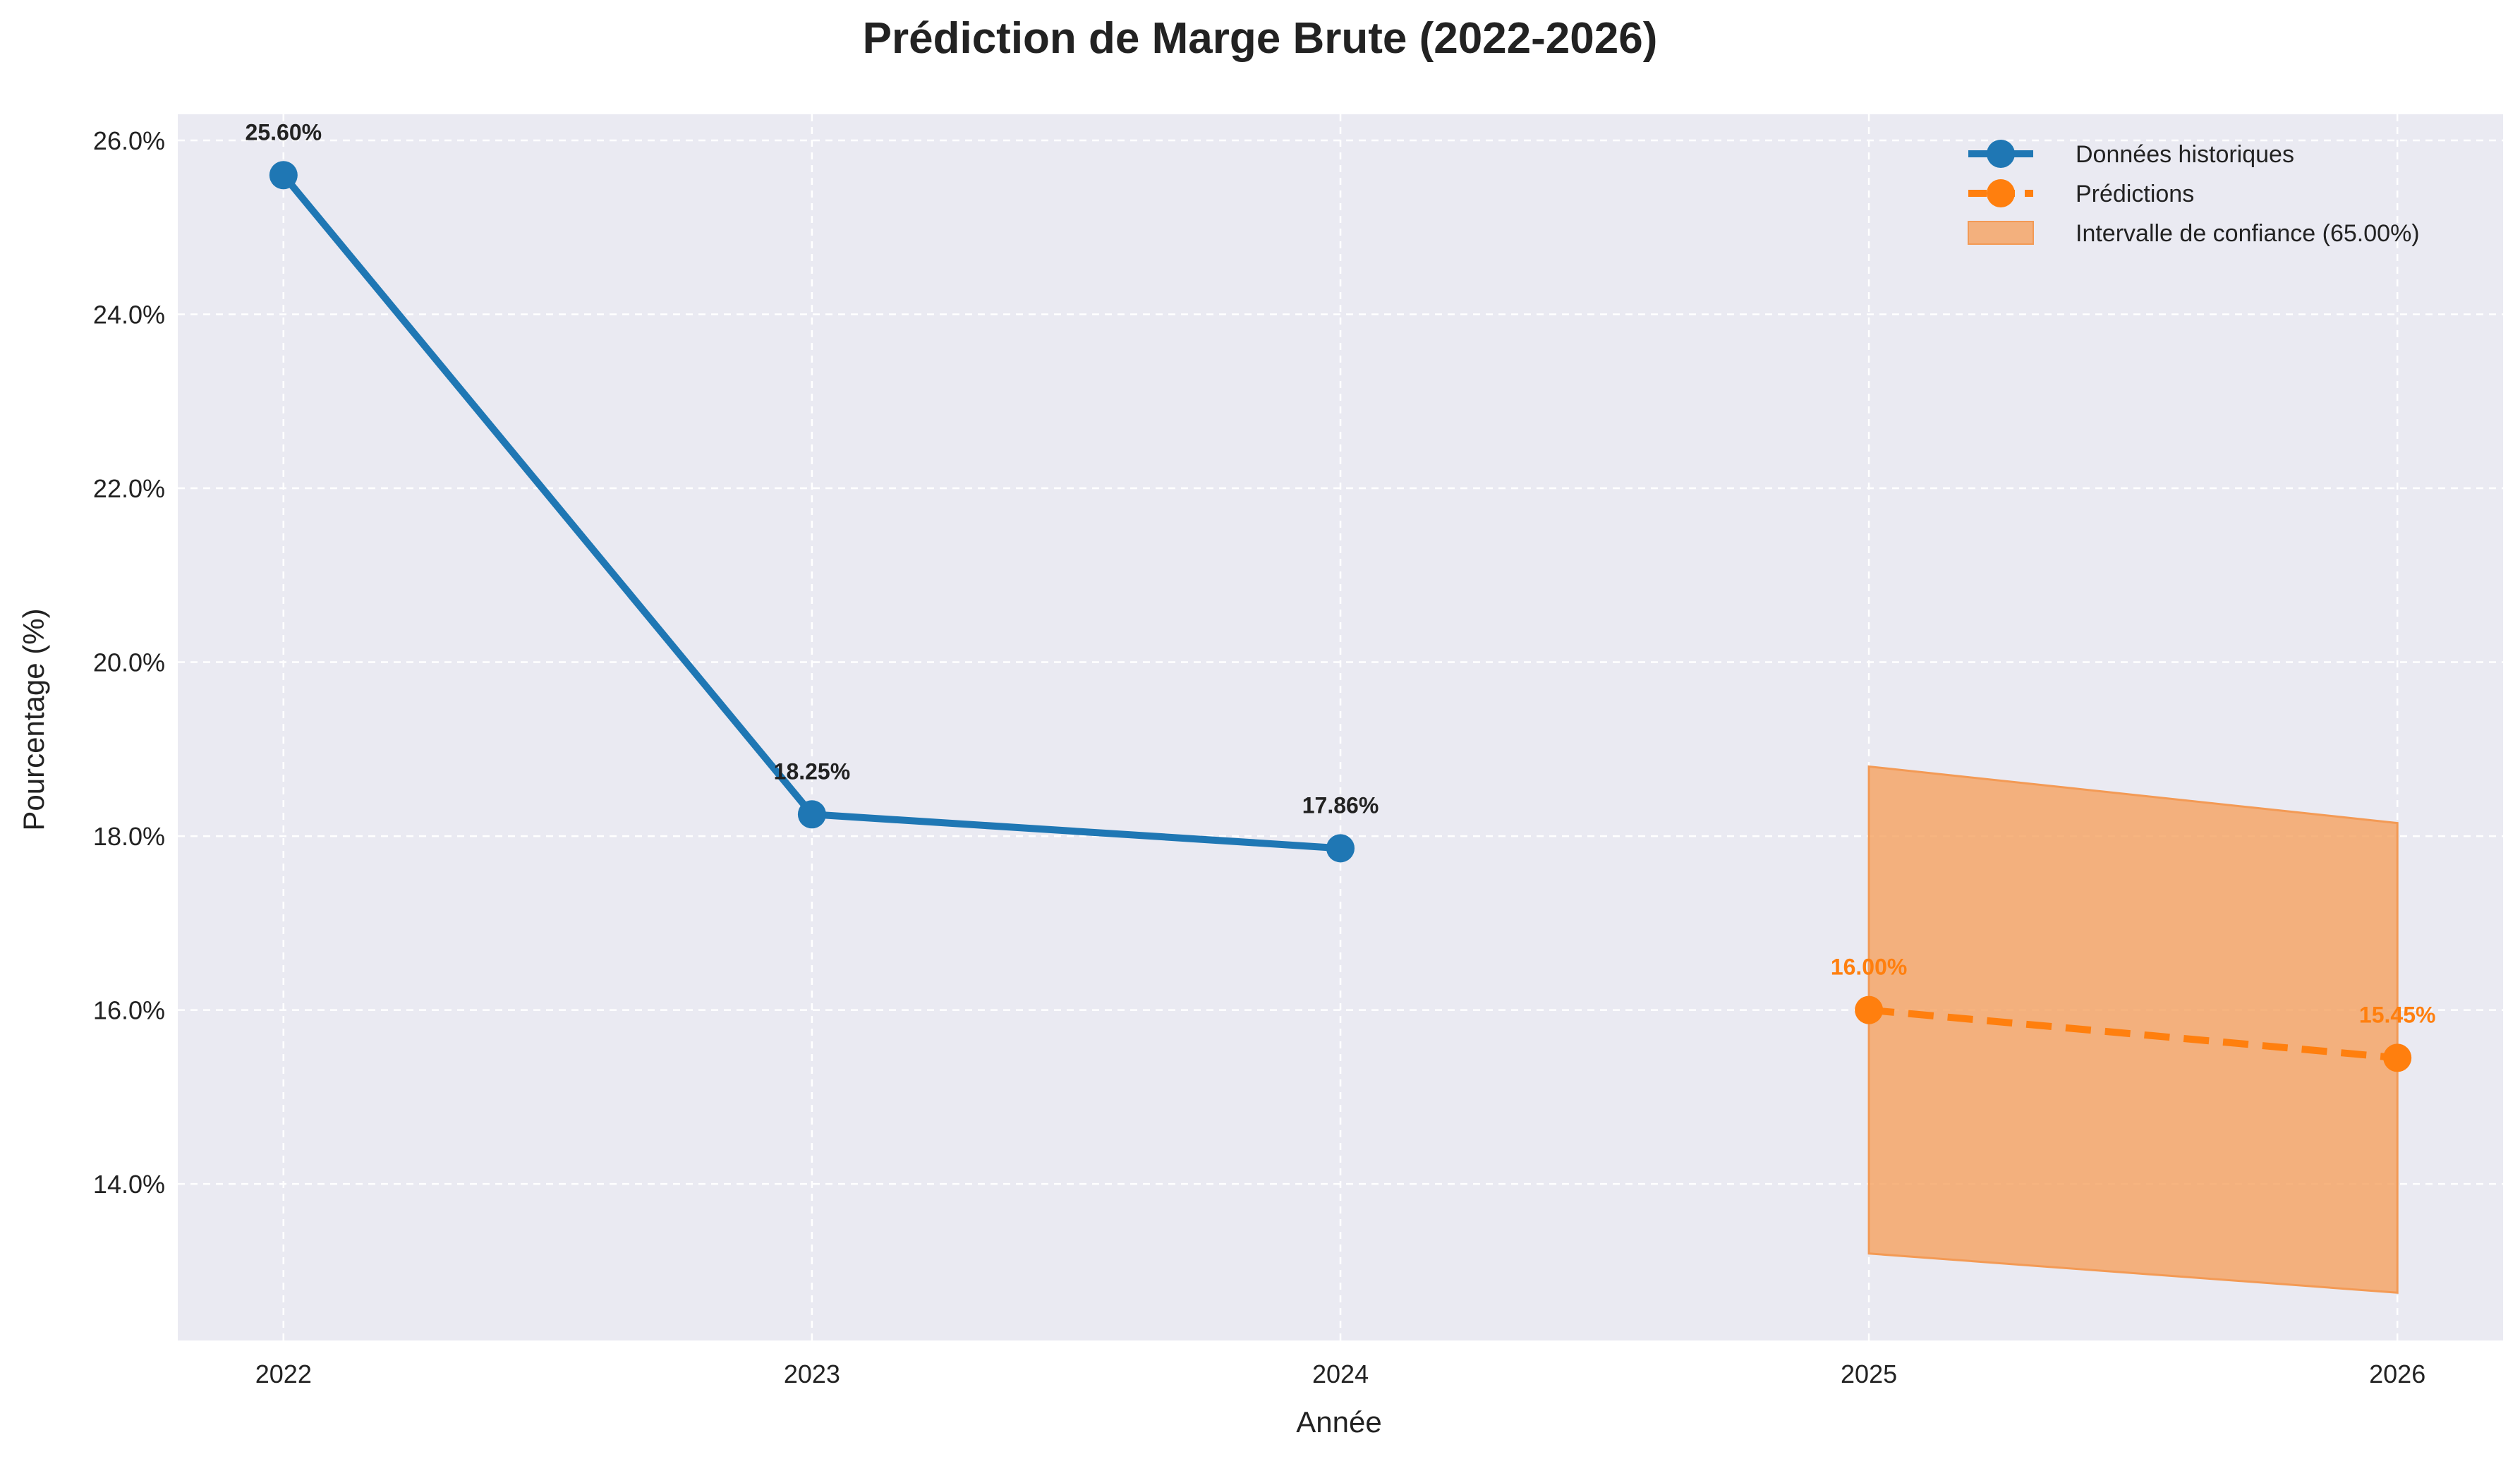  I want to click on data-label: 15.45%, so click(2398, 1015).